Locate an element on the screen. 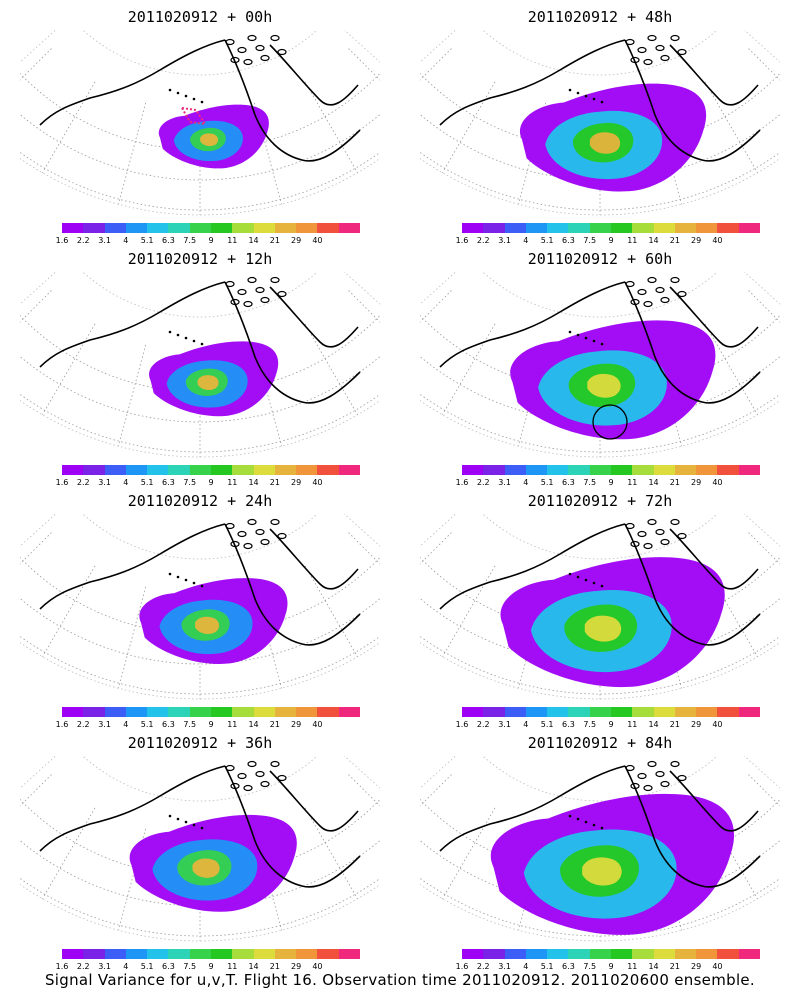 The height and width of the screenshot is (1000, 800). variance-contour-peak is located at coordinates (209, 140).